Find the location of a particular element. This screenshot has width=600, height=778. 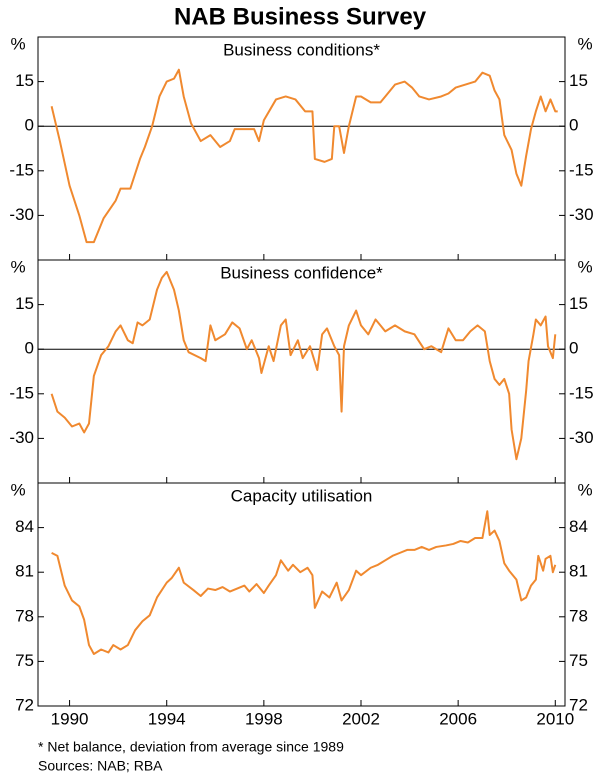

chart-title: NAB Business Survey is located at coordinates (300, 16).